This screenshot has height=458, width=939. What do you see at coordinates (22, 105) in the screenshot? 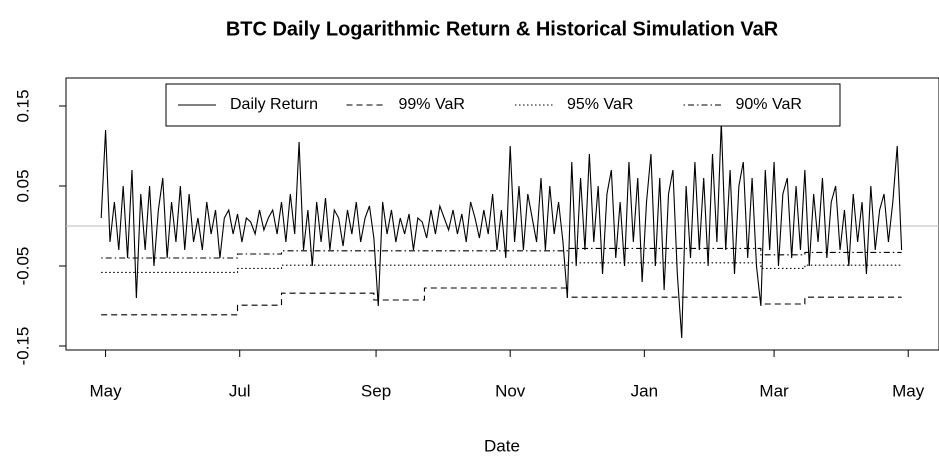
I see `y-tick-label: 0.15` at bounding box center [22, 105].